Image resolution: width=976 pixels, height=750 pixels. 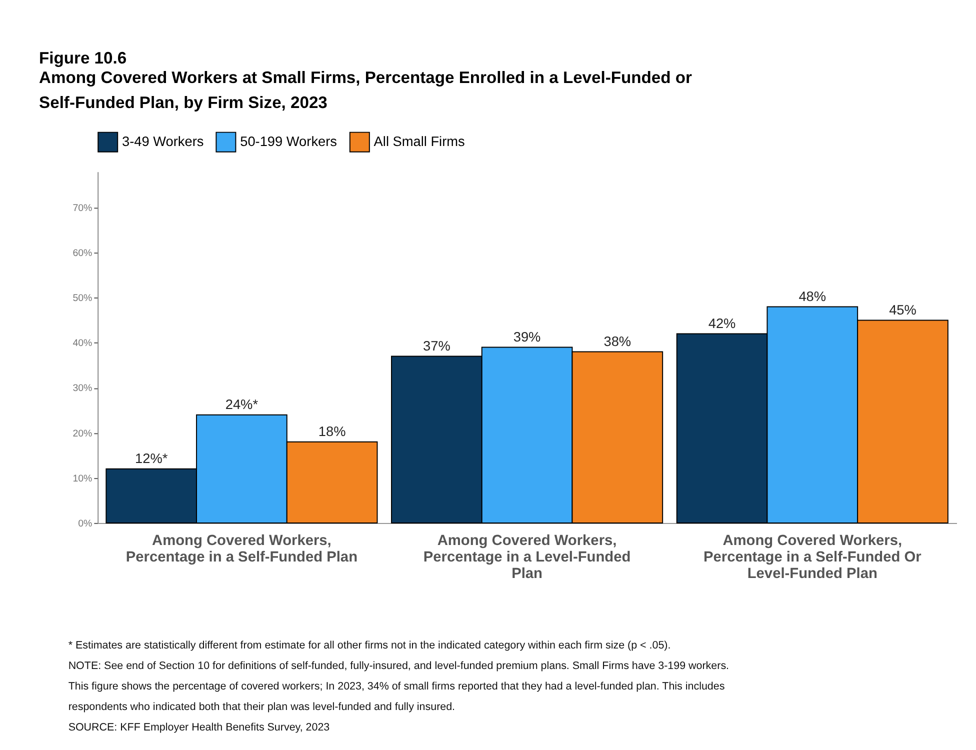 What do you see at coordinates (242, 549) in the screenshot?
I see `x-tick-label: Among Covered Workers, Percentage in a Self-Funded Plan` at bounding box center [242, 549].